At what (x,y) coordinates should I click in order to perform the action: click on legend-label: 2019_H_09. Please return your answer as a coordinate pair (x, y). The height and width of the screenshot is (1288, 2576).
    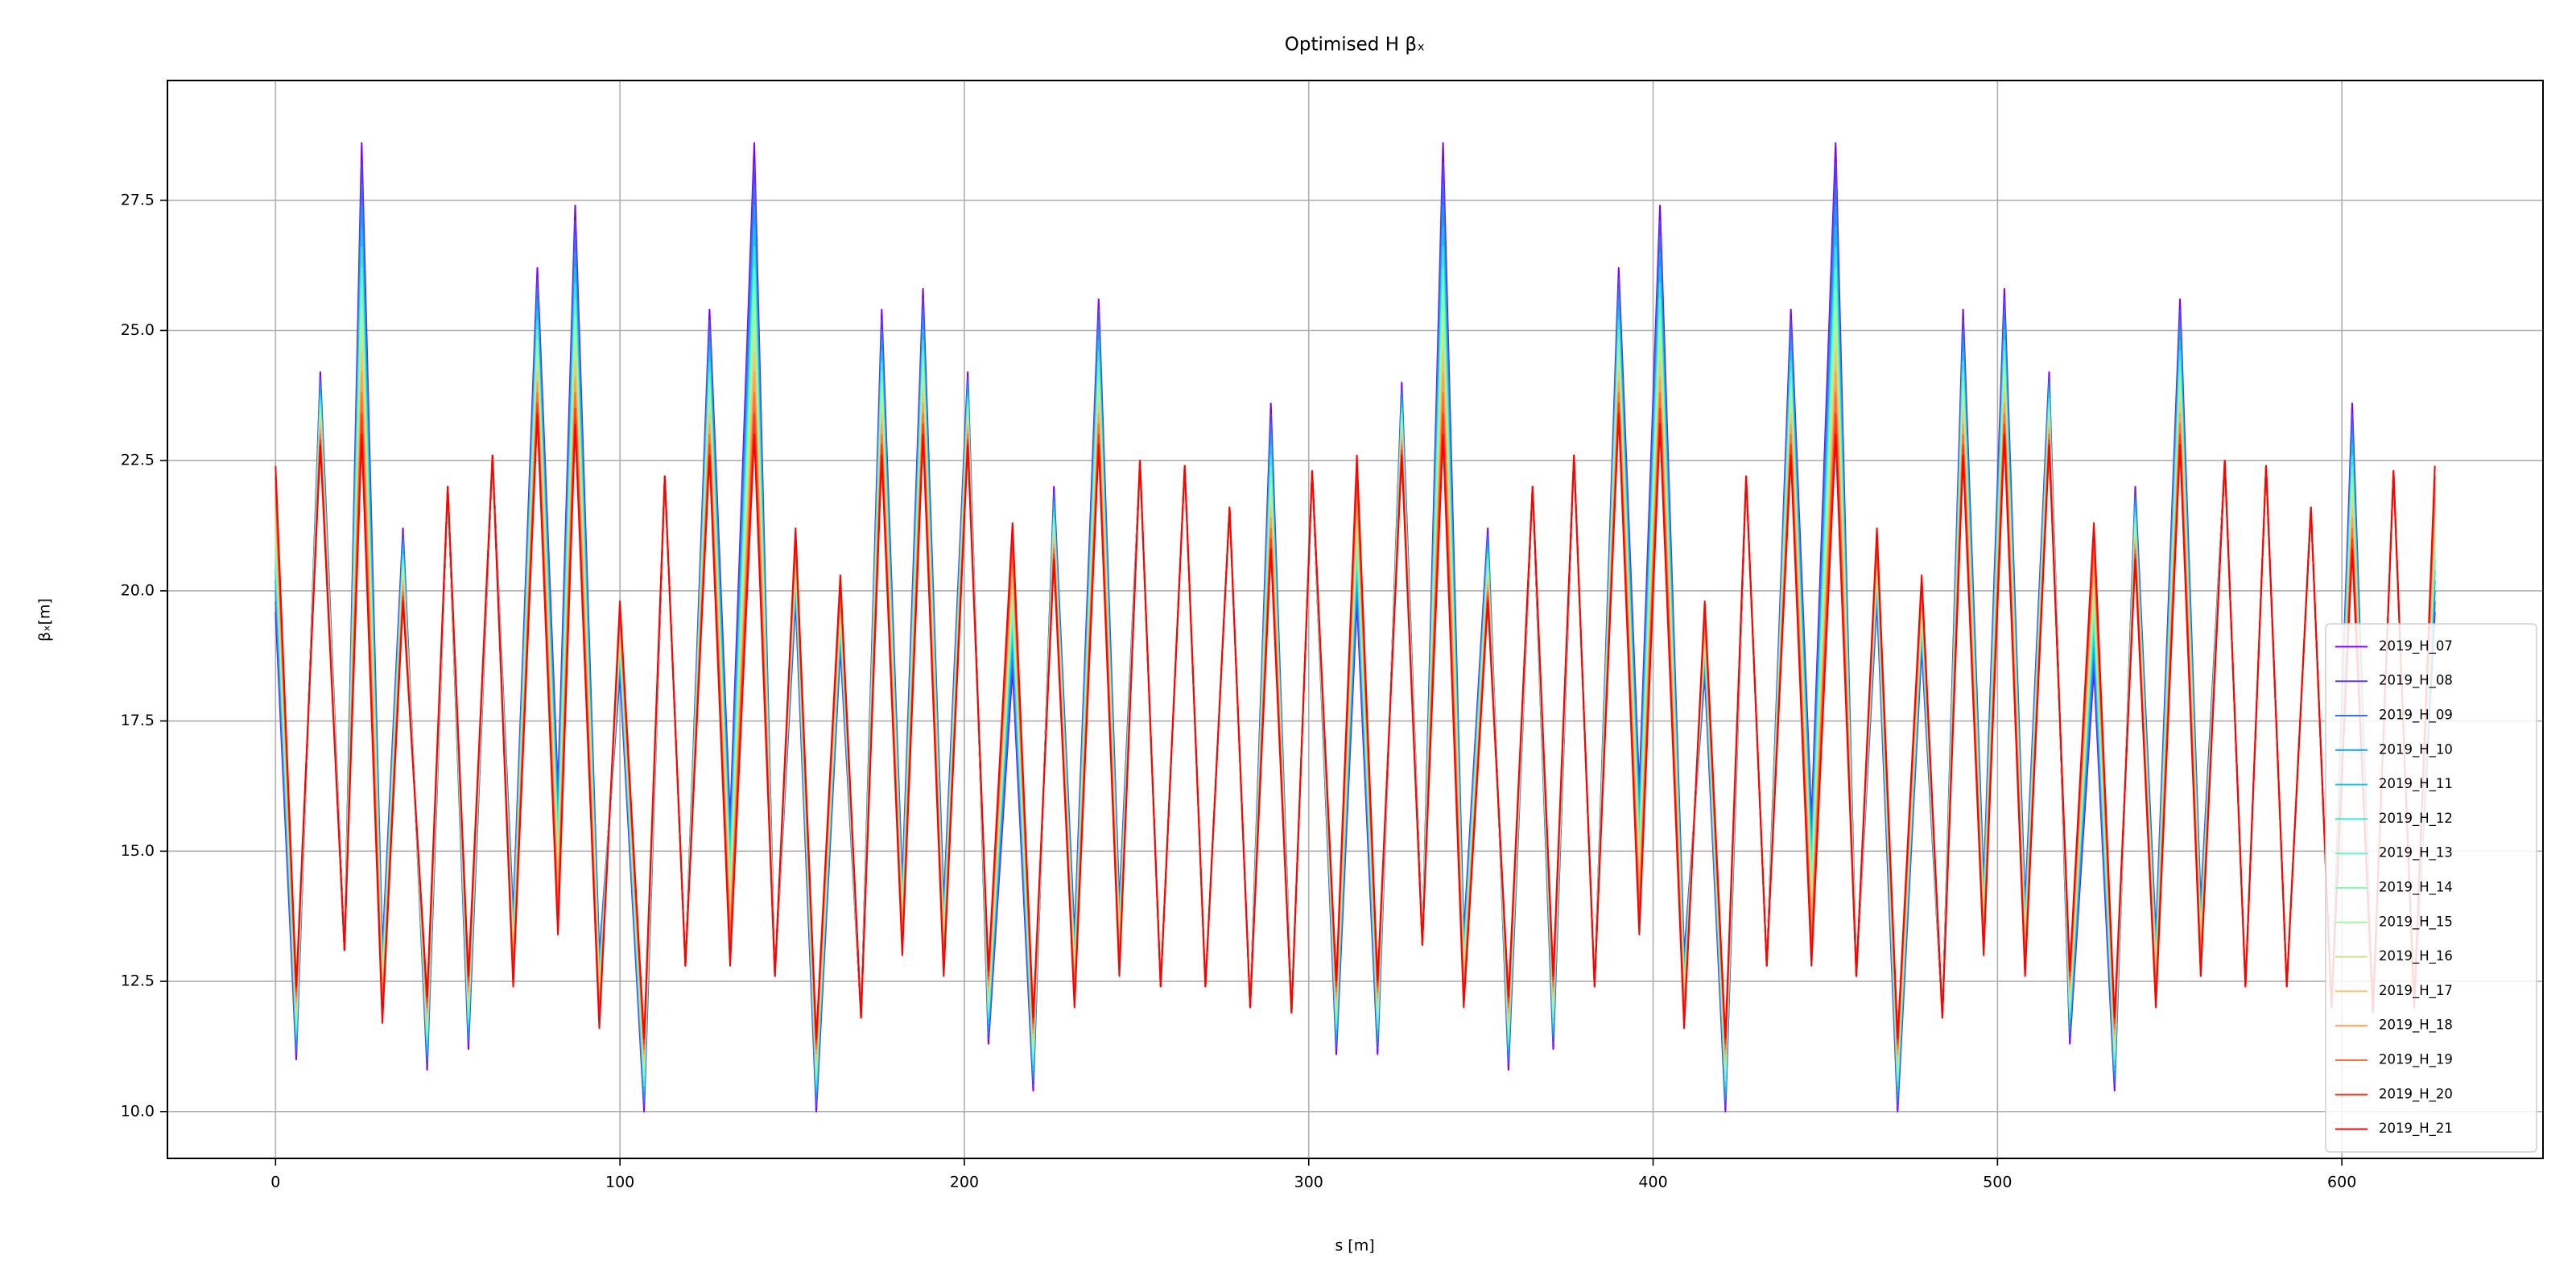
    Looking at the image, I should click on (2416, 716).